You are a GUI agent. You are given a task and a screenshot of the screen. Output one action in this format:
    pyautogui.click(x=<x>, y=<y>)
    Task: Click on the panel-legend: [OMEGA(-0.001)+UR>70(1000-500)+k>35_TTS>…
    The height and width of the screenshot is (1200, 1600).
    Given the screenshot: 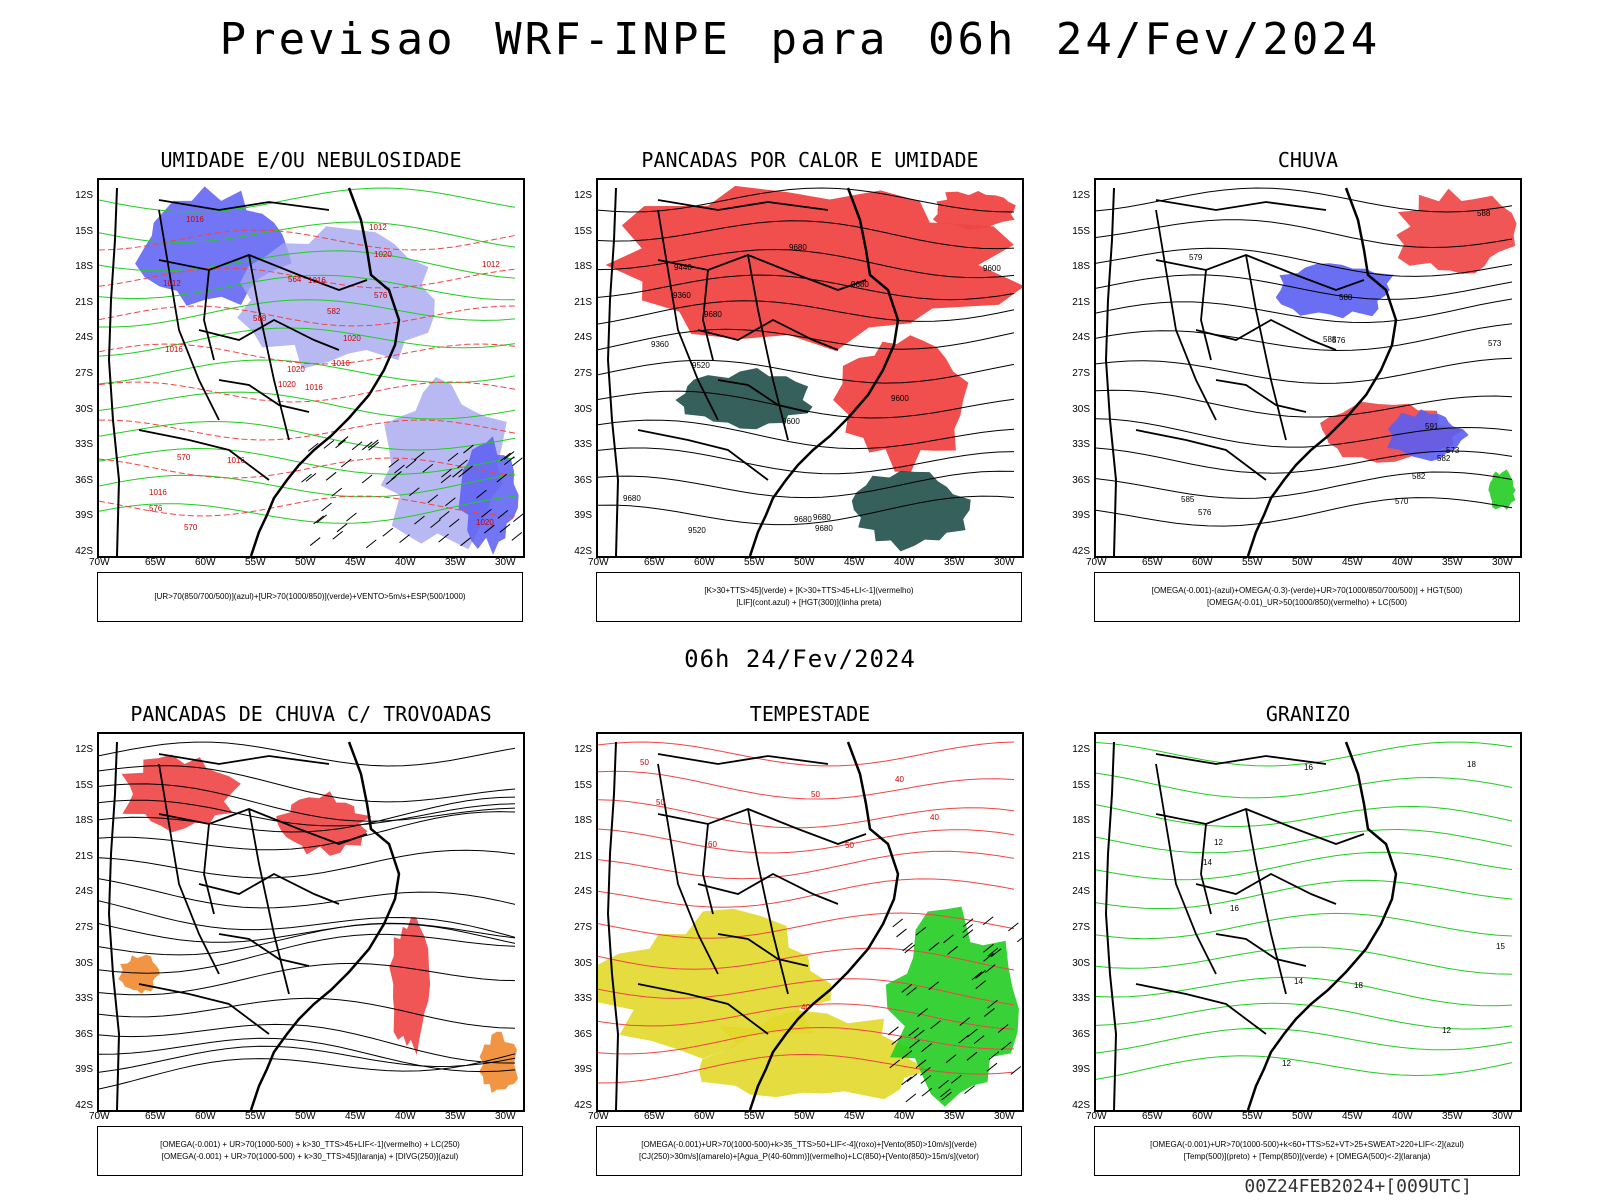 What is the action you would take?
    pyautogui.click(x=809, y=1151)
    